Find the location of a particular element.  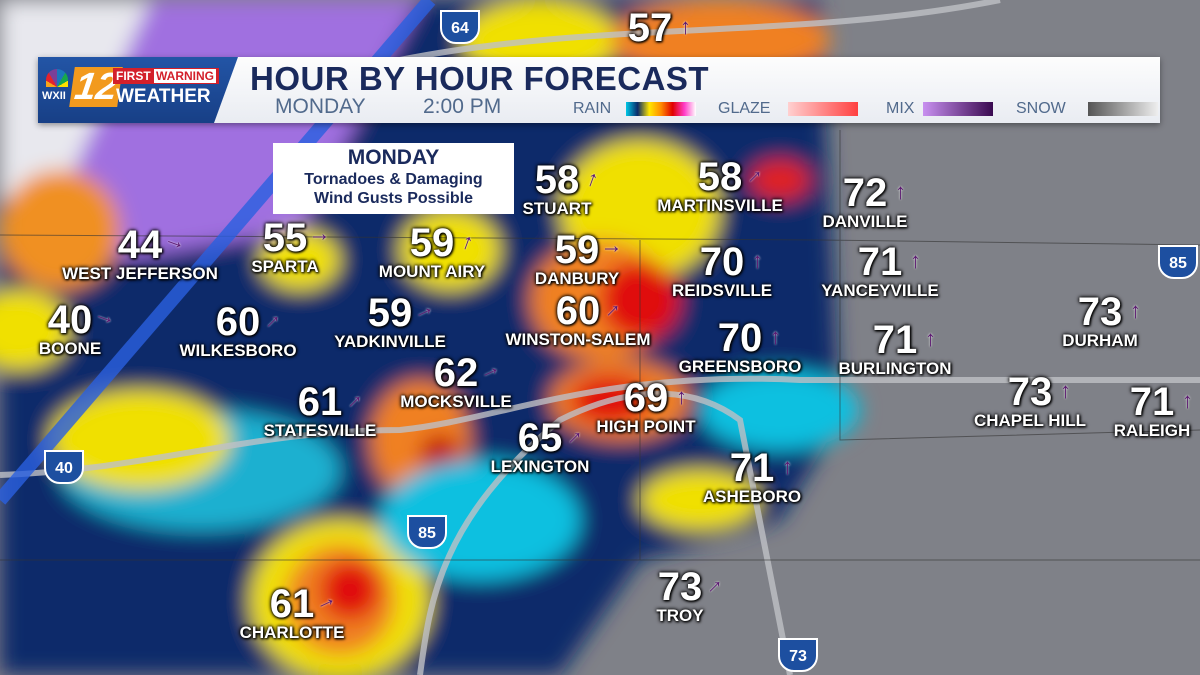

legend-label-mix: MIX is located at coordinates (900, 108).